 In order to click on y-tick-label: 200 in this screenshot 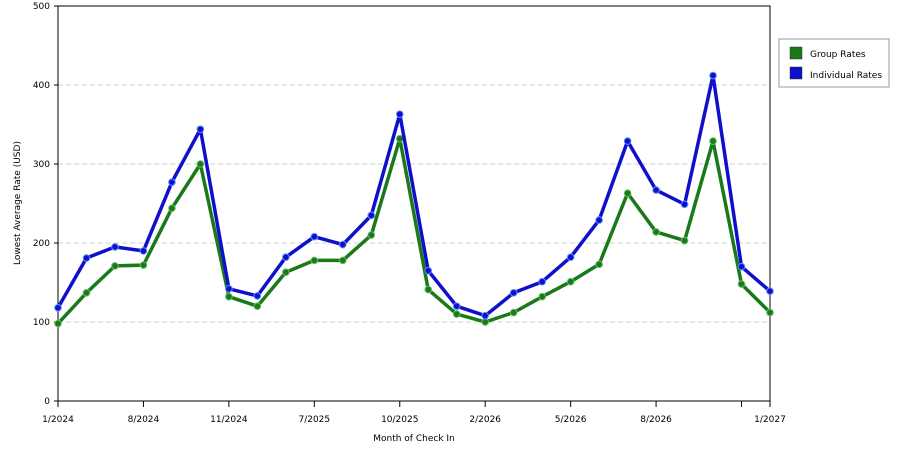, I will do `click(41, 244)`.